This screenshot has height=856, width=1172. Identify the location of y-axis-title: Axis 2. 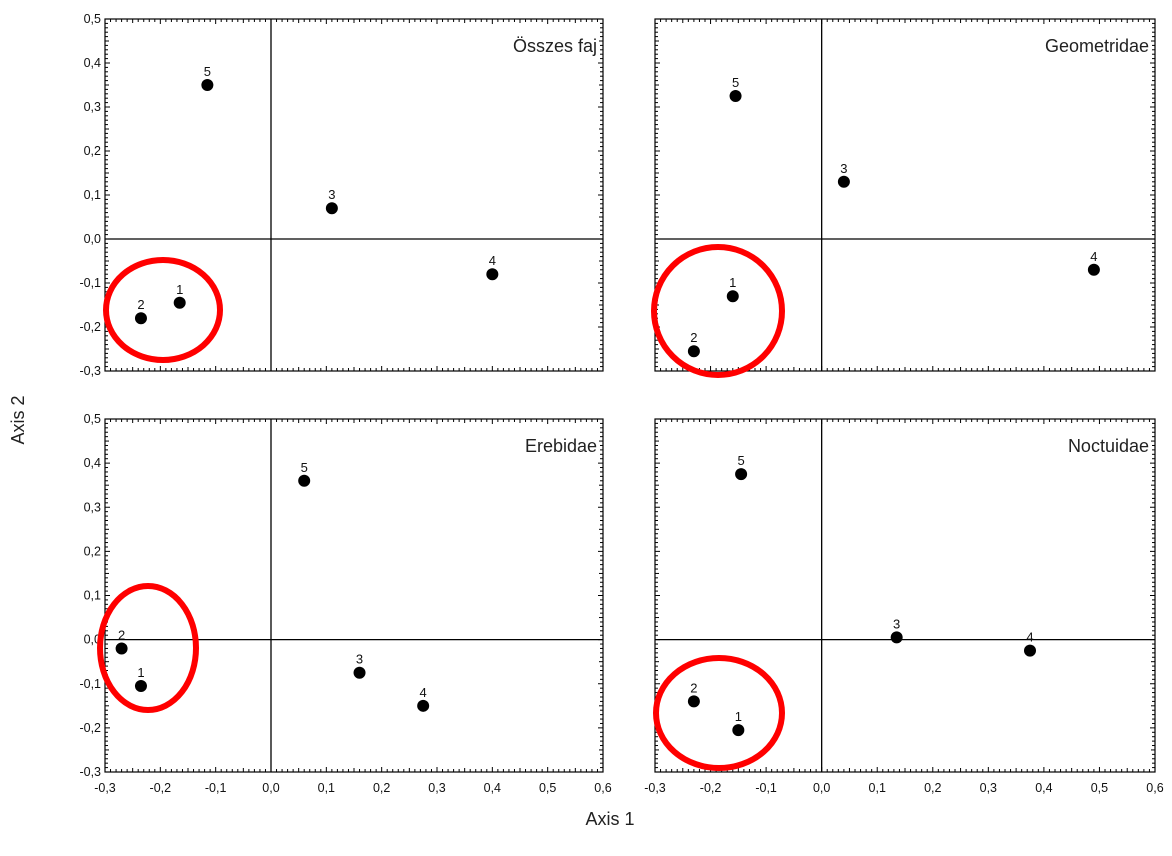
(18, 419).